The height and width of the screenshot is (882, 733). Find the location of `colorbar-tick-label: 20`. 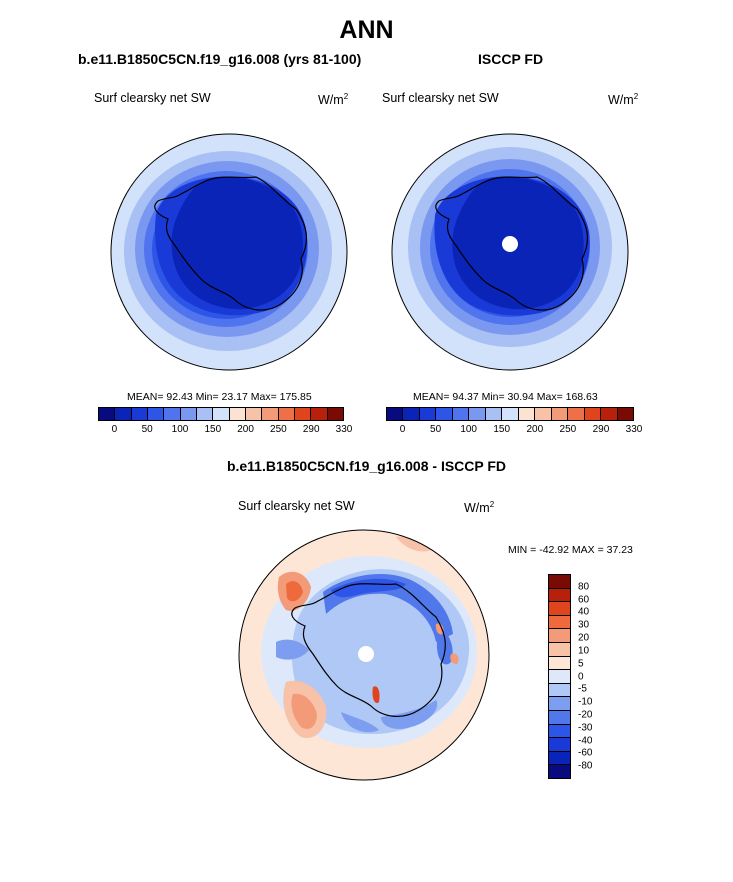

colorbar-tick-label: 20 is located at coordinates (584, 638).